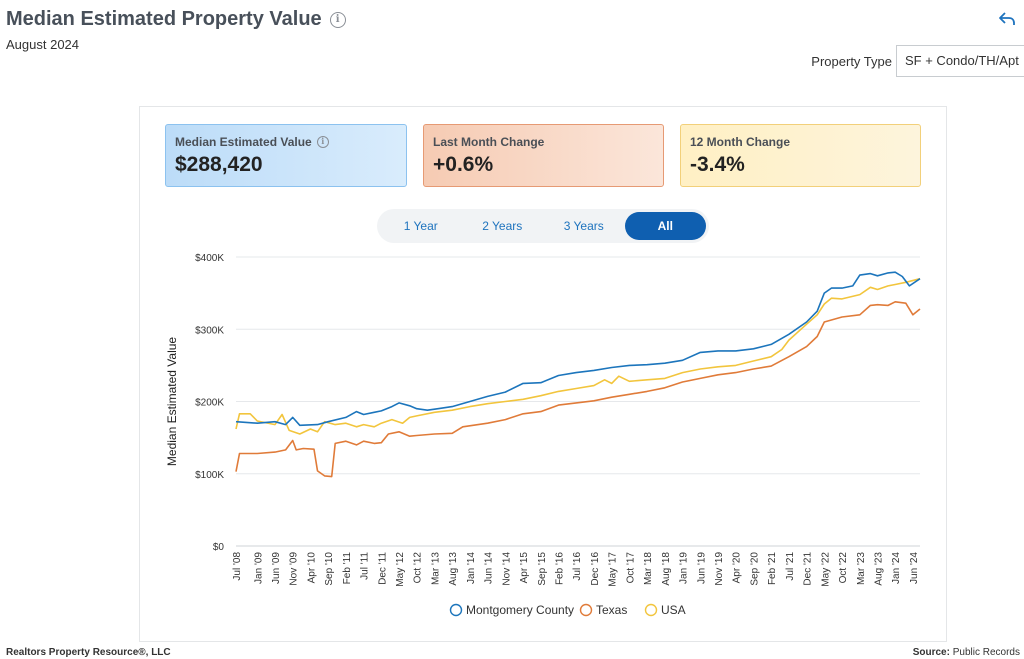  I want to click on x-tick-label: Aug '18, so click(666, 569).